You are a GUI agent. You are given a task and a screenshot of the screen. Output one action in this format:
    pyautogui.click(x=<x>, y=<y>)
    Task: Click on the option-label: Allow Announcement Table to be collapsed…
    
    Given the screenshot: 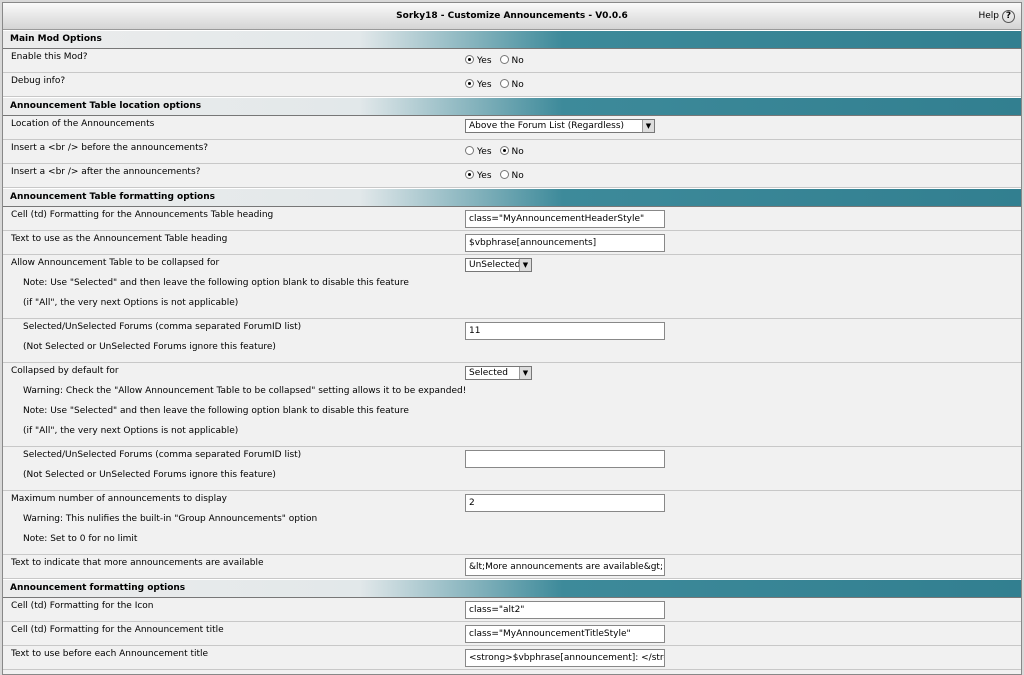 What is the action you would take?
    pyautogui.click(x=115, y=263)
    